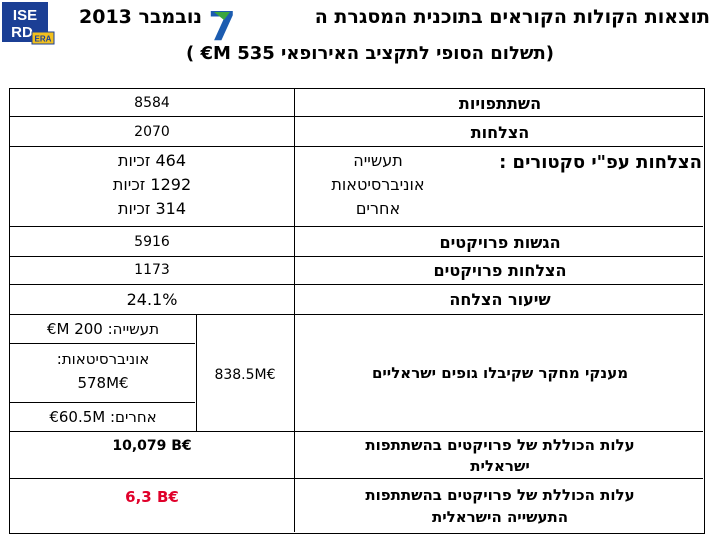 The height and width of the screenshot is (540, 720). Describe the element at coordinates (500, 299) in the screenshot. I see `success-rate-label: שיעור הצלחה` at that location.